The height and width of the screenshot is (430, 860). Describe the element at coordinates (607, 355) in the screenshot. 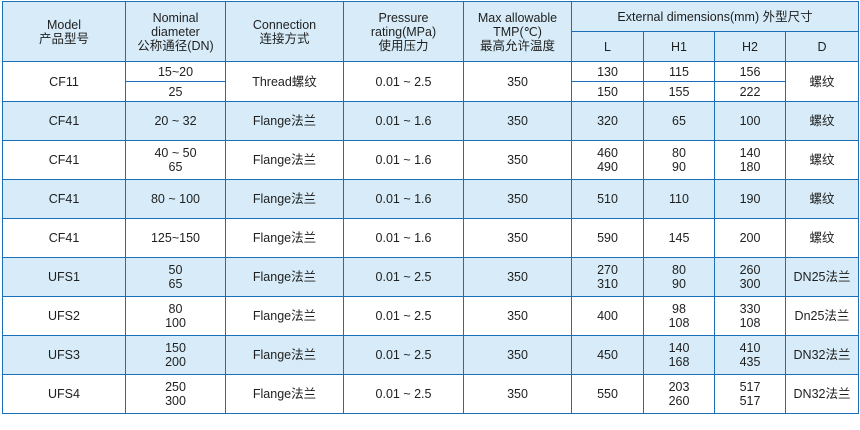

I see `l-cell: 450` at that location.